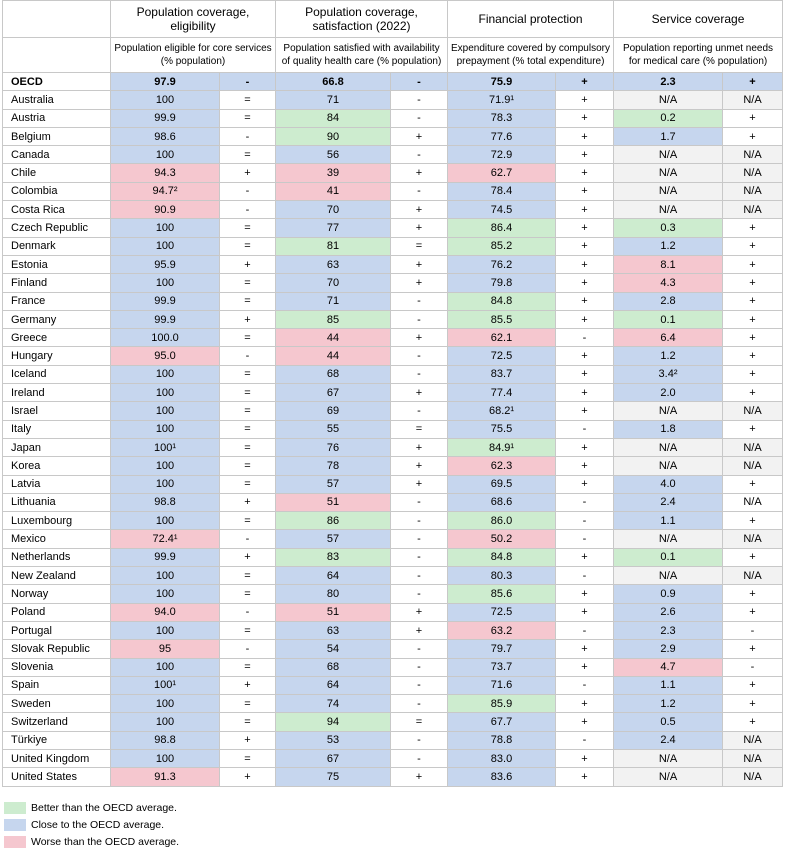 This screenshot has height=851, width=786. Describe the element at coordinates (668, 429) in the screenshot. I see `value-cell: 1.8` at that location.